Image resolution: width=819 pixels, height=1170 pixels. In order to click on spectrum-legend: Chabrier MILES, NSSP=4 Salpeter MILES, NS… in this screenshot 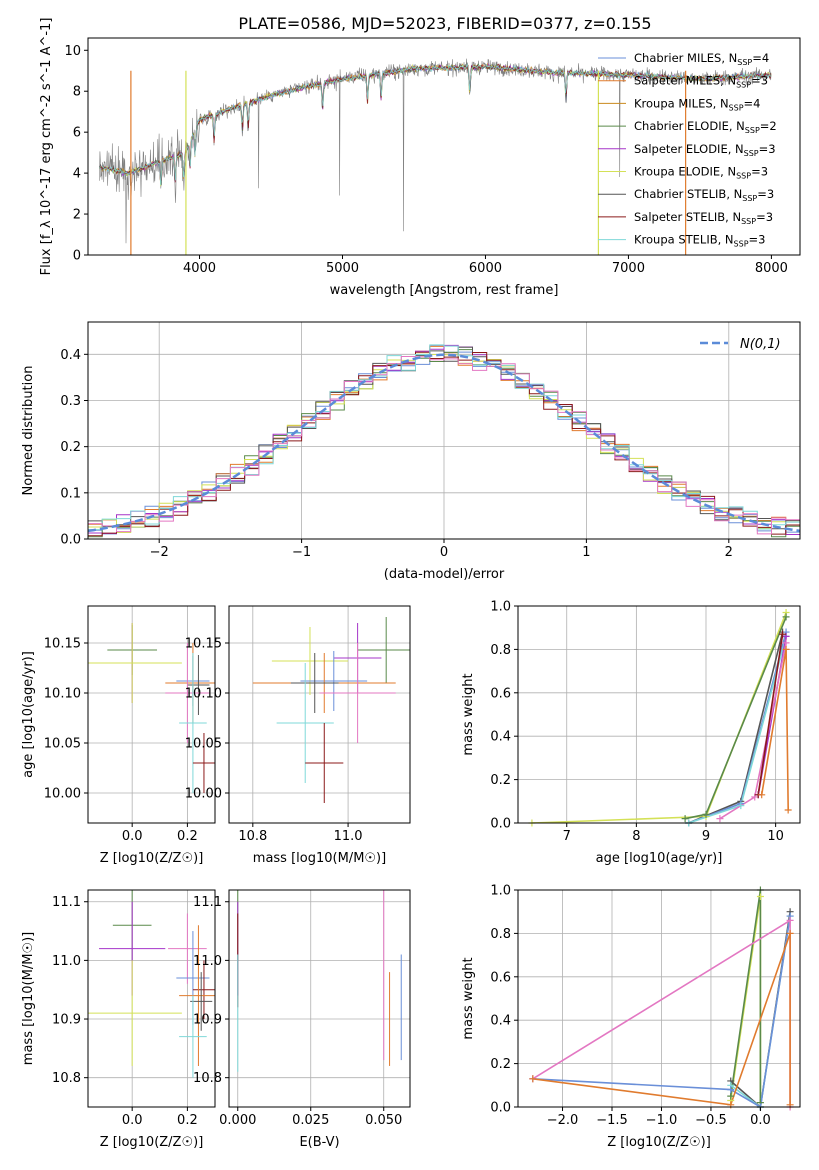, I will do `click(687, 150)`.